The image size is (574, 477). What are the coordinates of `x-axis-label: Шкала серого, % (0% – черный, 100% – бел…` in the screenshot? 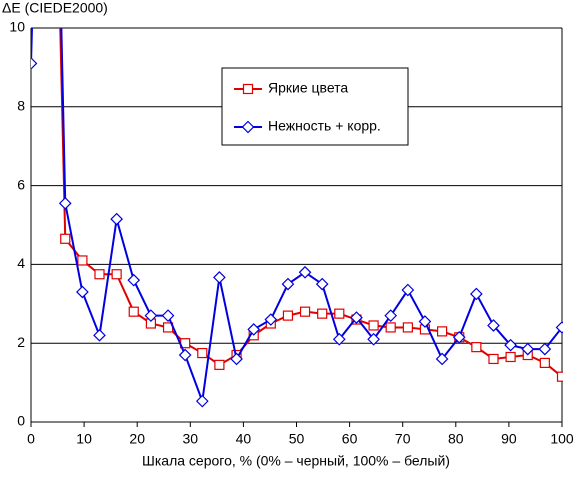 It's located at (296, 461).